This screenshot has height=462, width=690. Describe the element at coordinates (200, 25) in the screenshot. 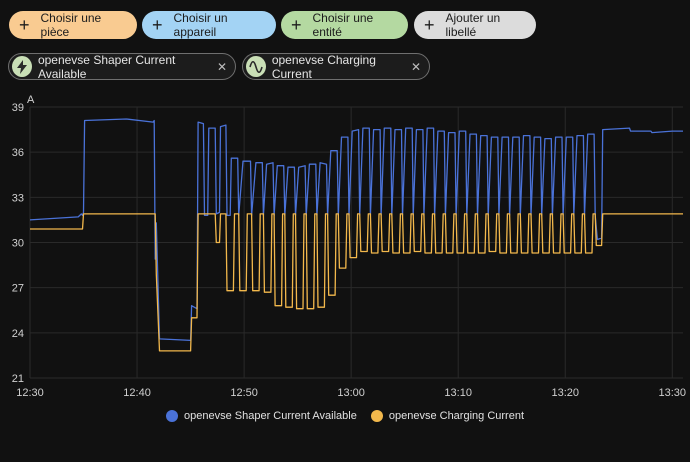

I see `choose-device-label: Choisir un appareil` at that location.